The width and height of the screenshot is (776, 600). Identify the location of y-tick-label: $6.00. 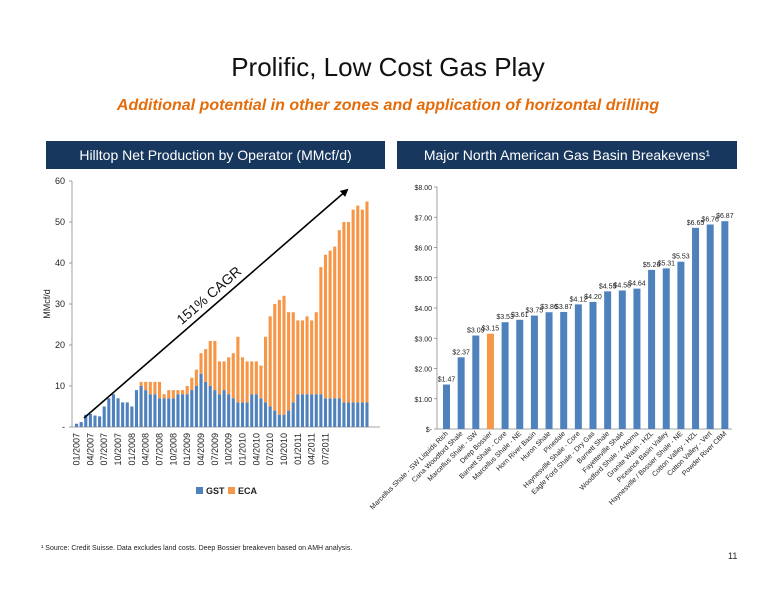
(423, 249).